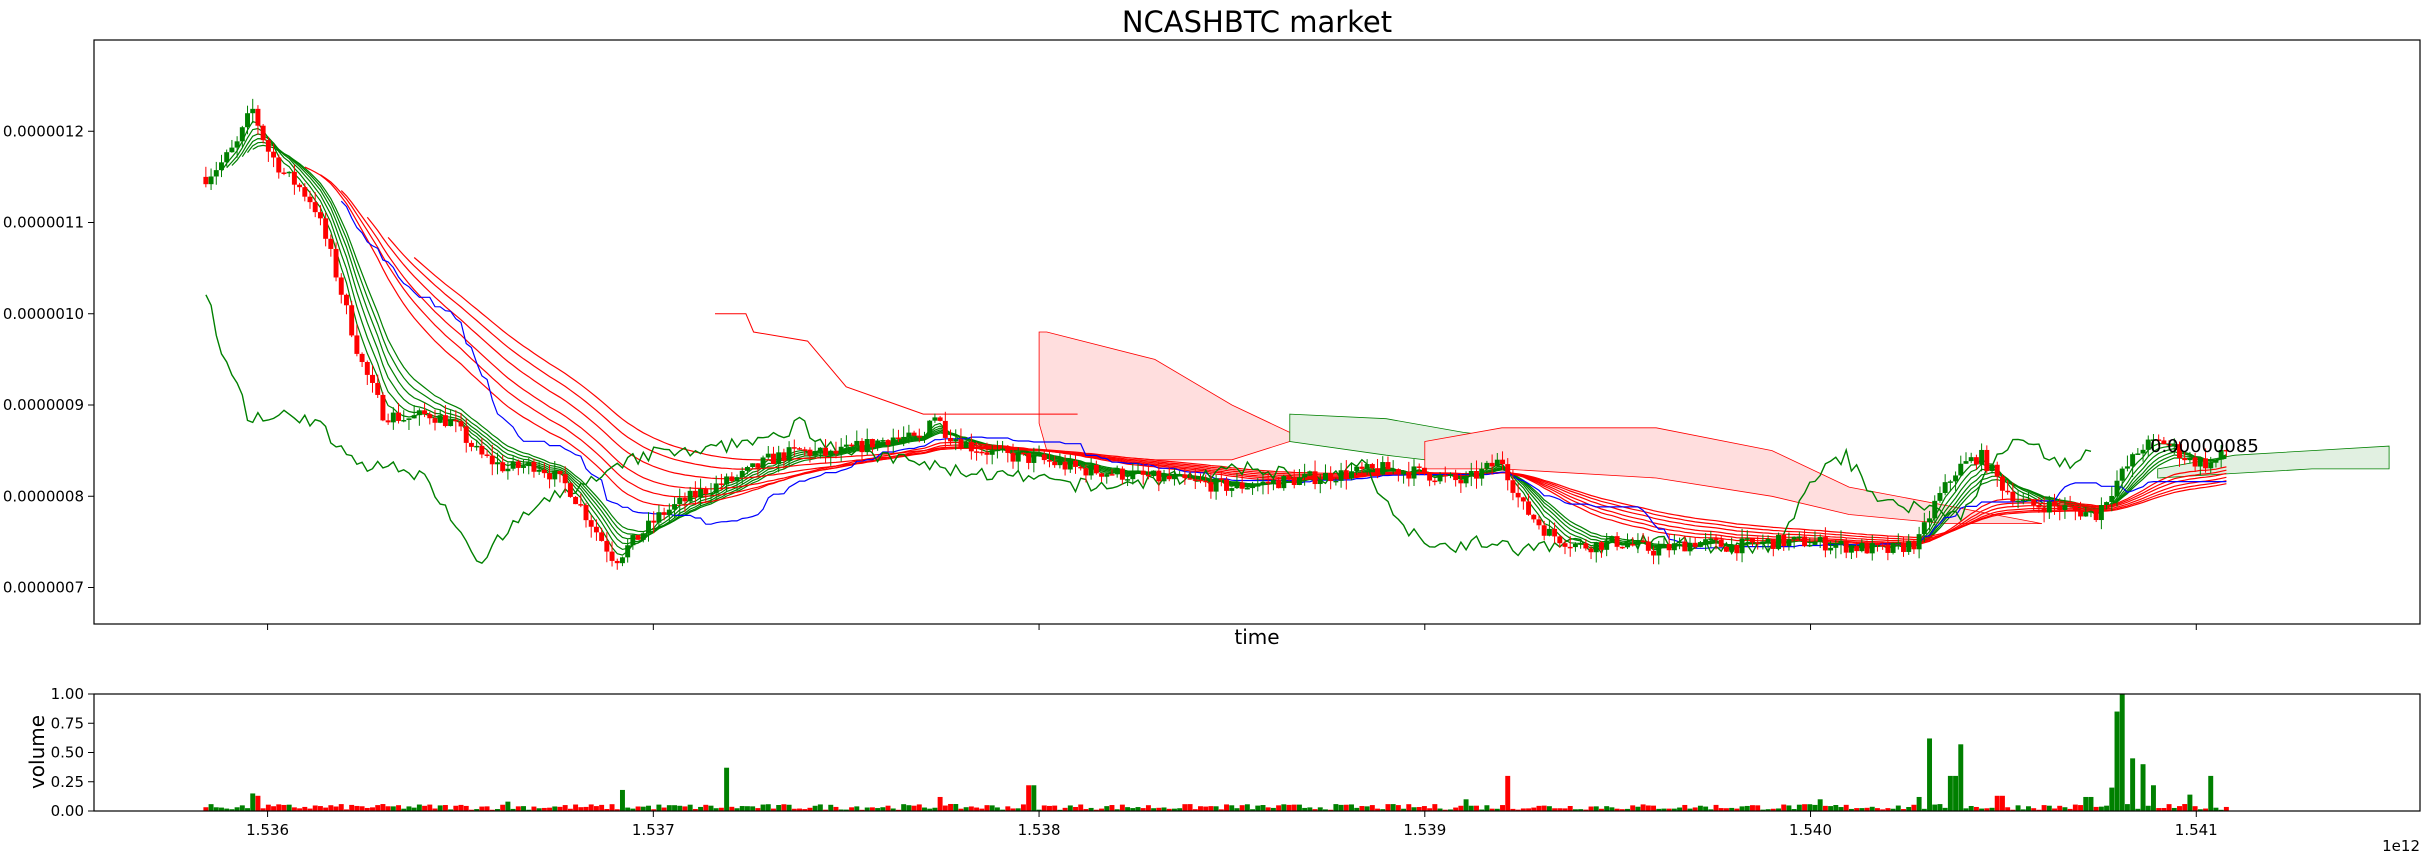 This screenshot has width=2432, height=862. I want to click on volume-y-tick-label: 0.50, so click(67, 753).